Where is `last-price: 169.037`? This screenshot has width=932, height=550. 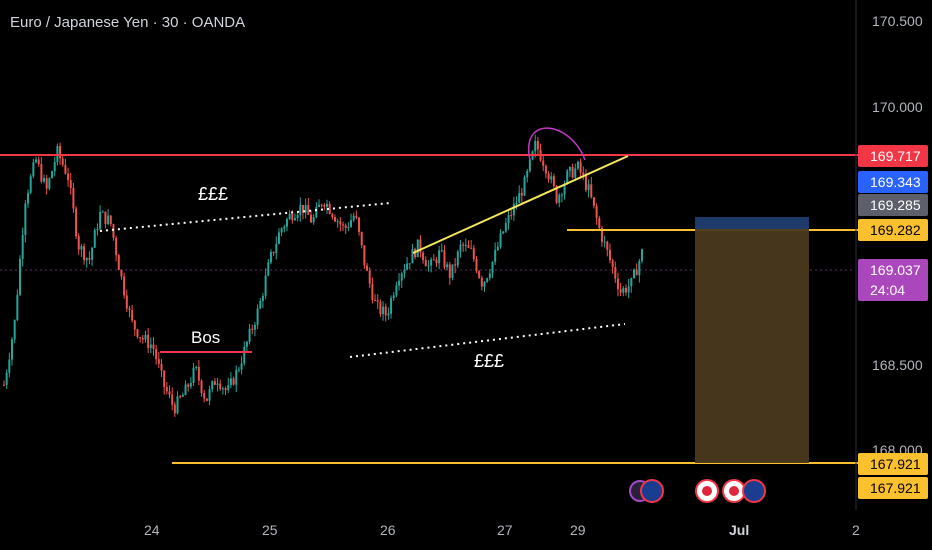 last-price: 169.037 is located at coordinates (895, 270).